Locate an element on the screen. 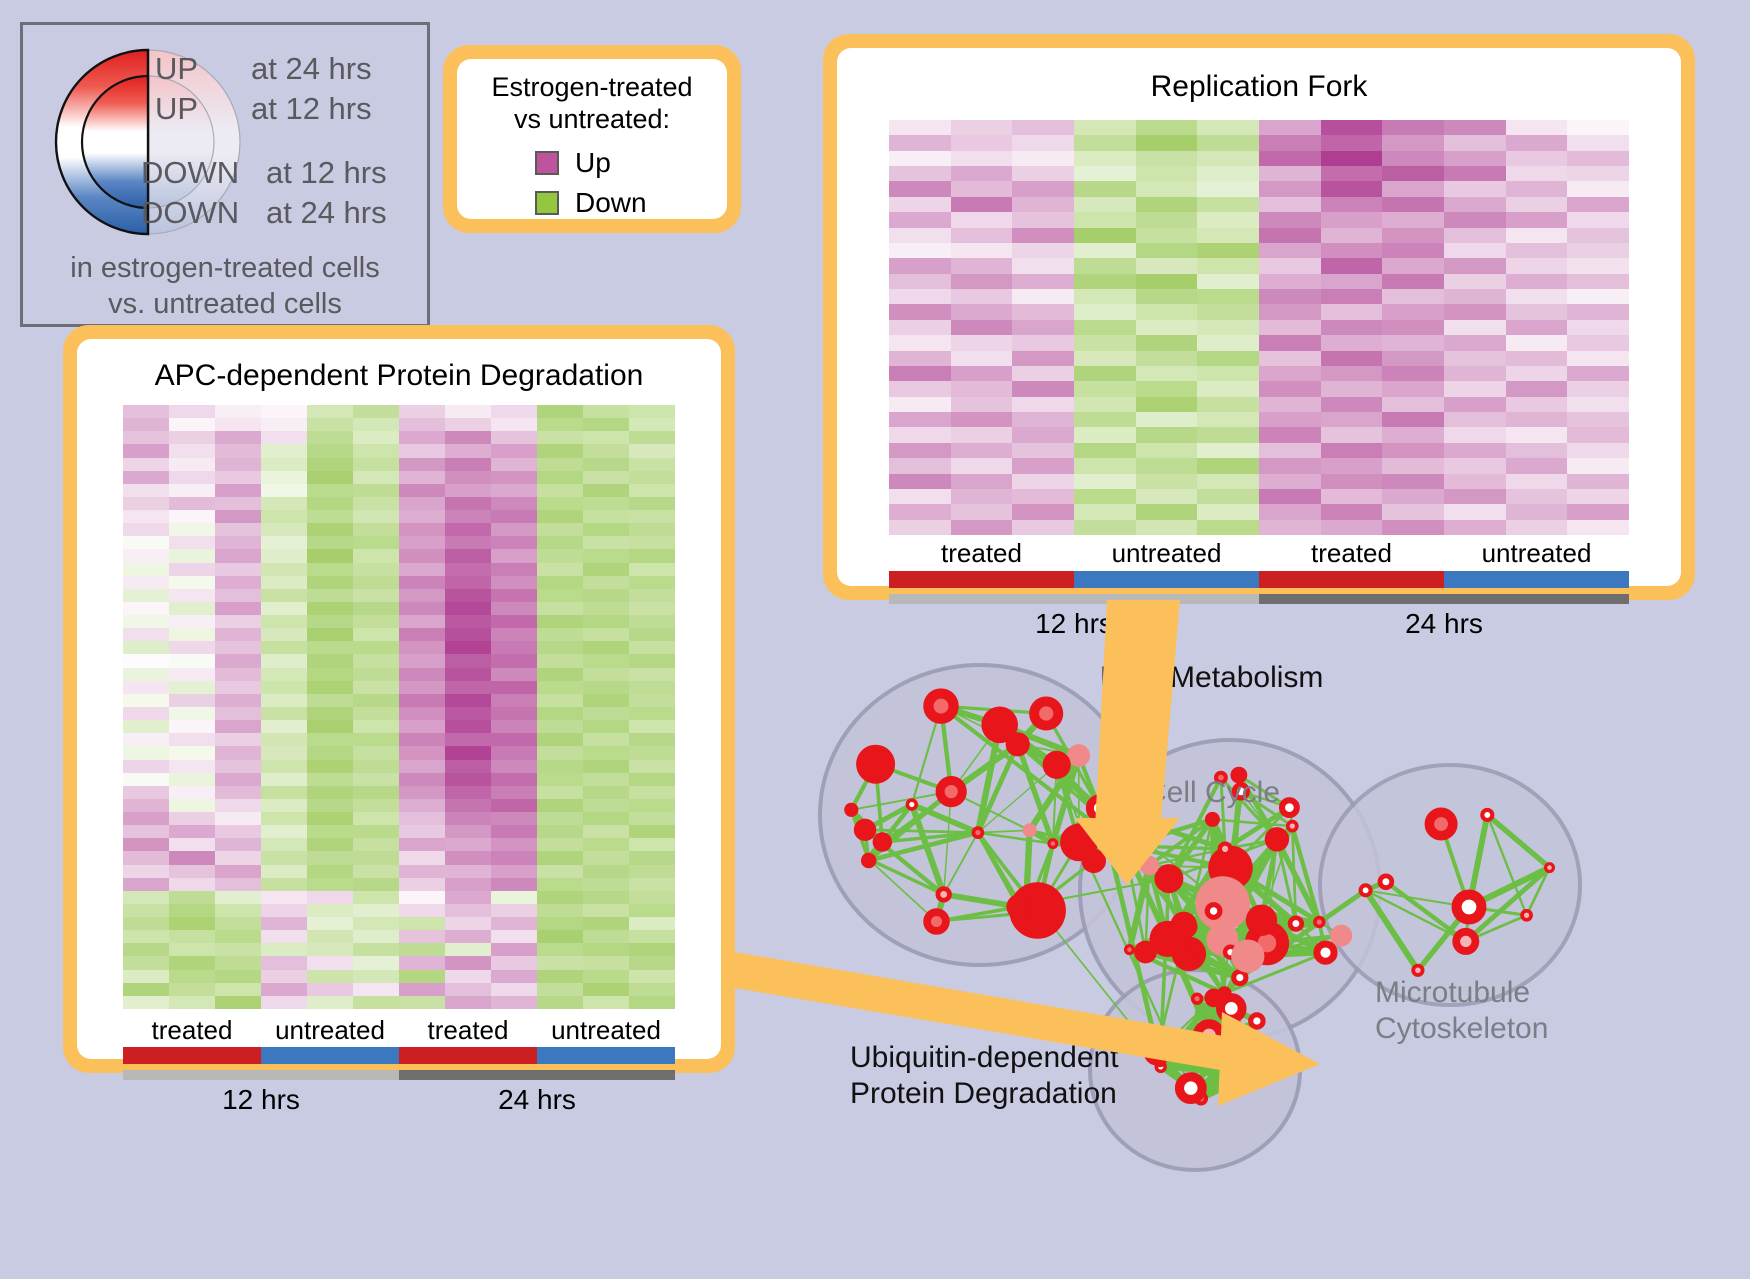 The image size is (1750, 1279). key-time-down-24: at 24 hrs is located at coordinates (326, 212).